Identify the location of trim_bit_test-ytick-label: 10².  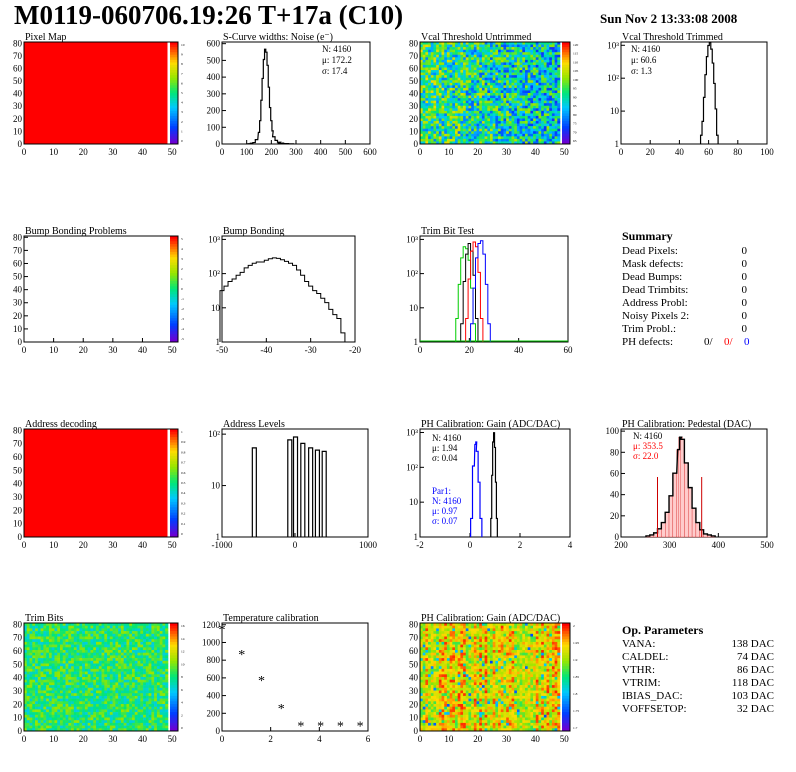
(412, 274).